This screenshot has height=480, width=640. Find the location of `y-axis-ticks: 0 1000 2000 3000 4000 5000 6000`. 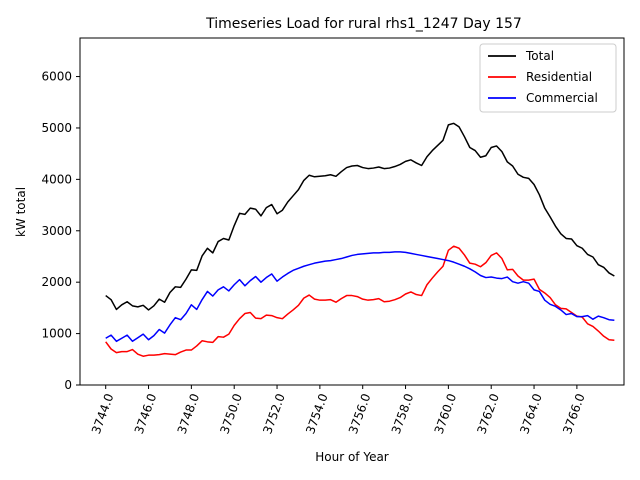

y-axis-ticks: 0 1000 2000 3000 4000 5000 6000 is located at coordinates (60, 231).